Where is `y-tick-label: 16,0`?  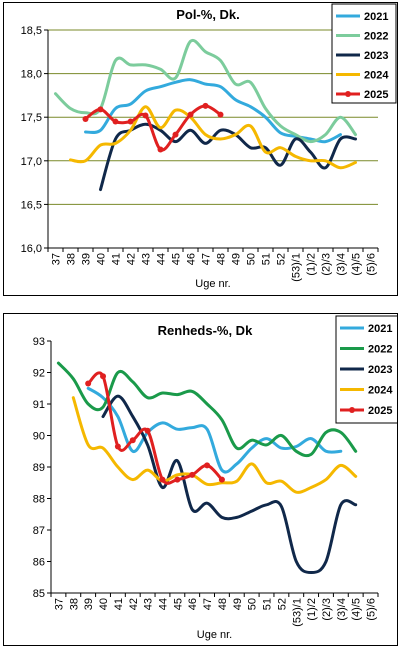
y-tick-label: 16,0 is located at coordinates (31, 249).